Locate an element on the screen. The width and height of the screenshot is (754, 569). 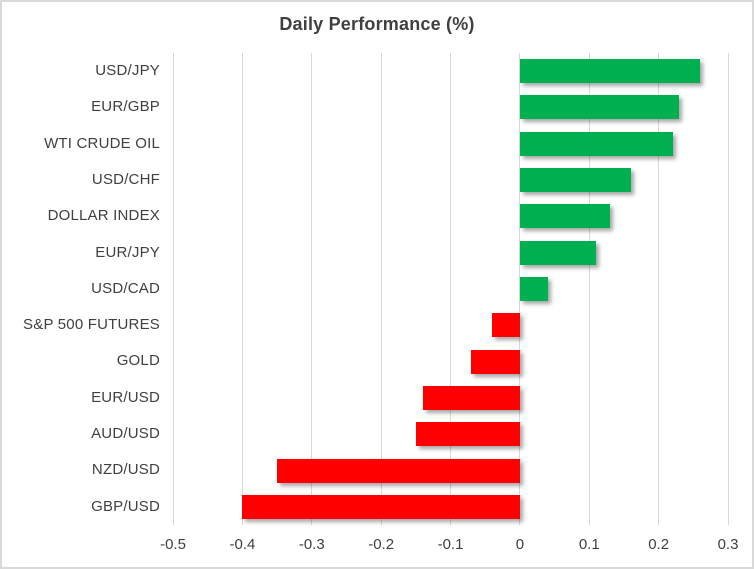
x-tick-label-0: 0 is located at coordinates (520, 544).